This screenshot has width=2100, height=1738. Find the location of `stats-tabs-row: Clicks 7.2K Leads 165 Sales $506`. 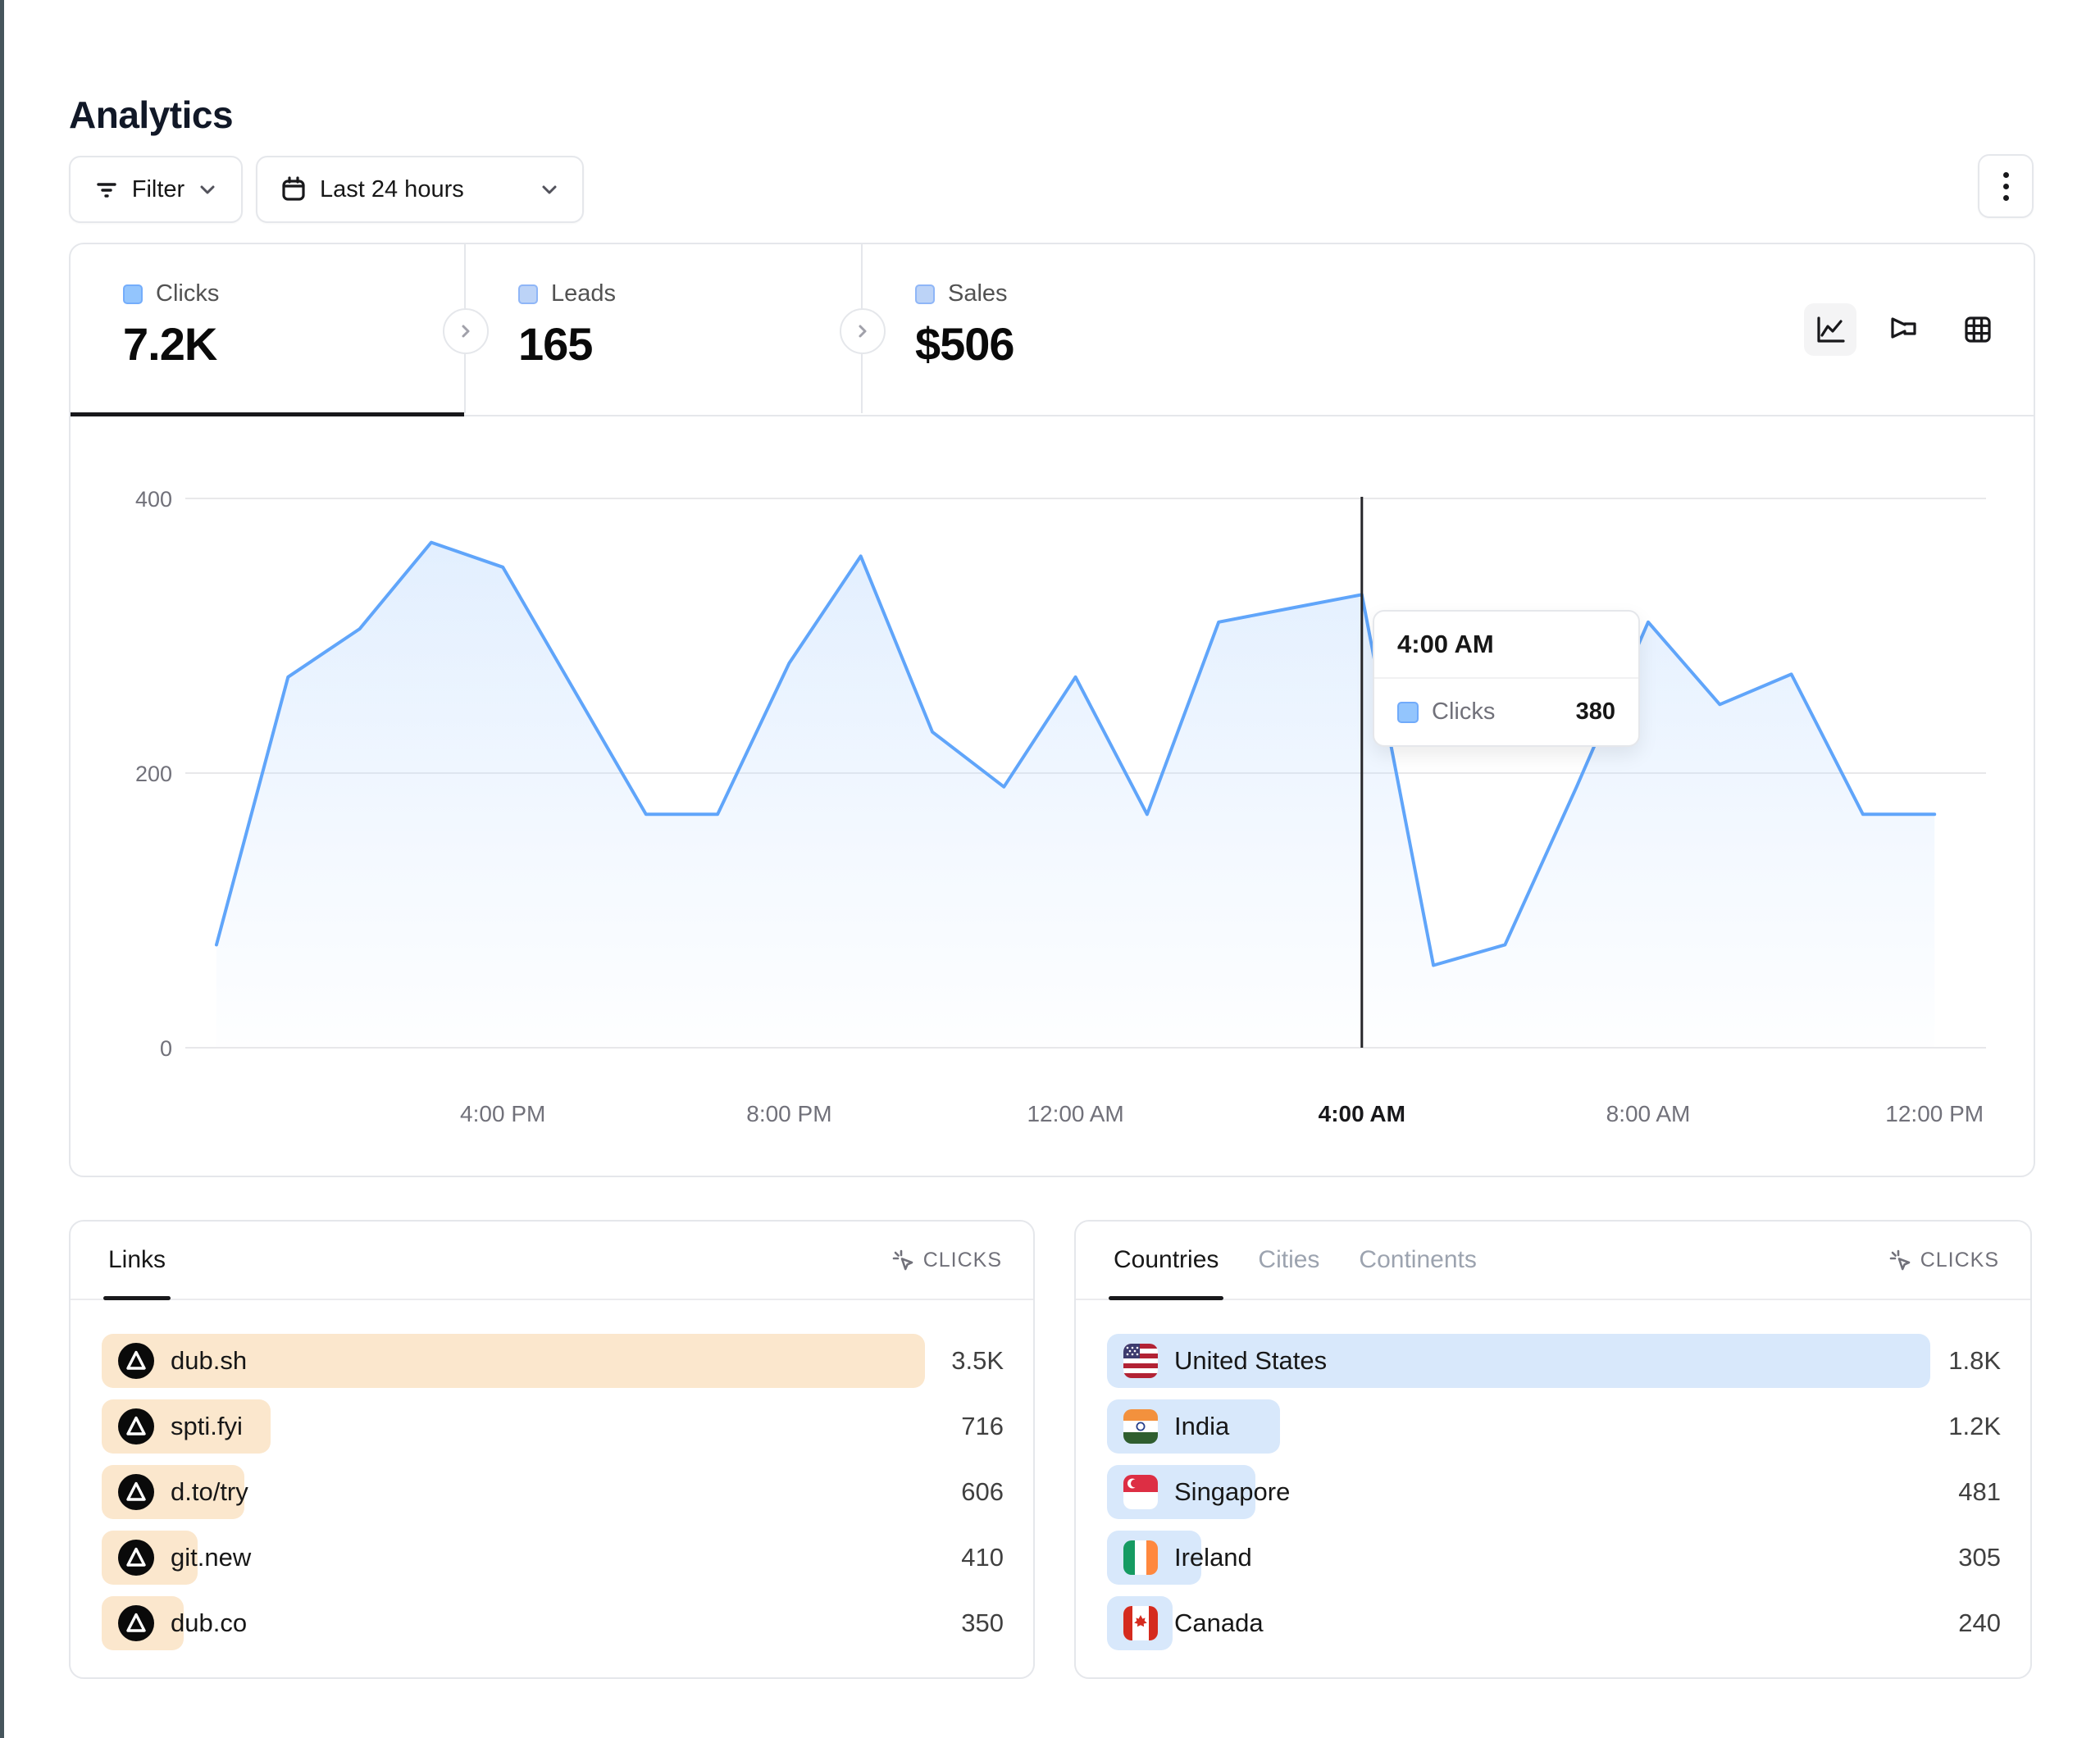

stats-tabs-row: Clicks 7.2K Leads 165 Sales $506 is located at coordinates (1052, 330).